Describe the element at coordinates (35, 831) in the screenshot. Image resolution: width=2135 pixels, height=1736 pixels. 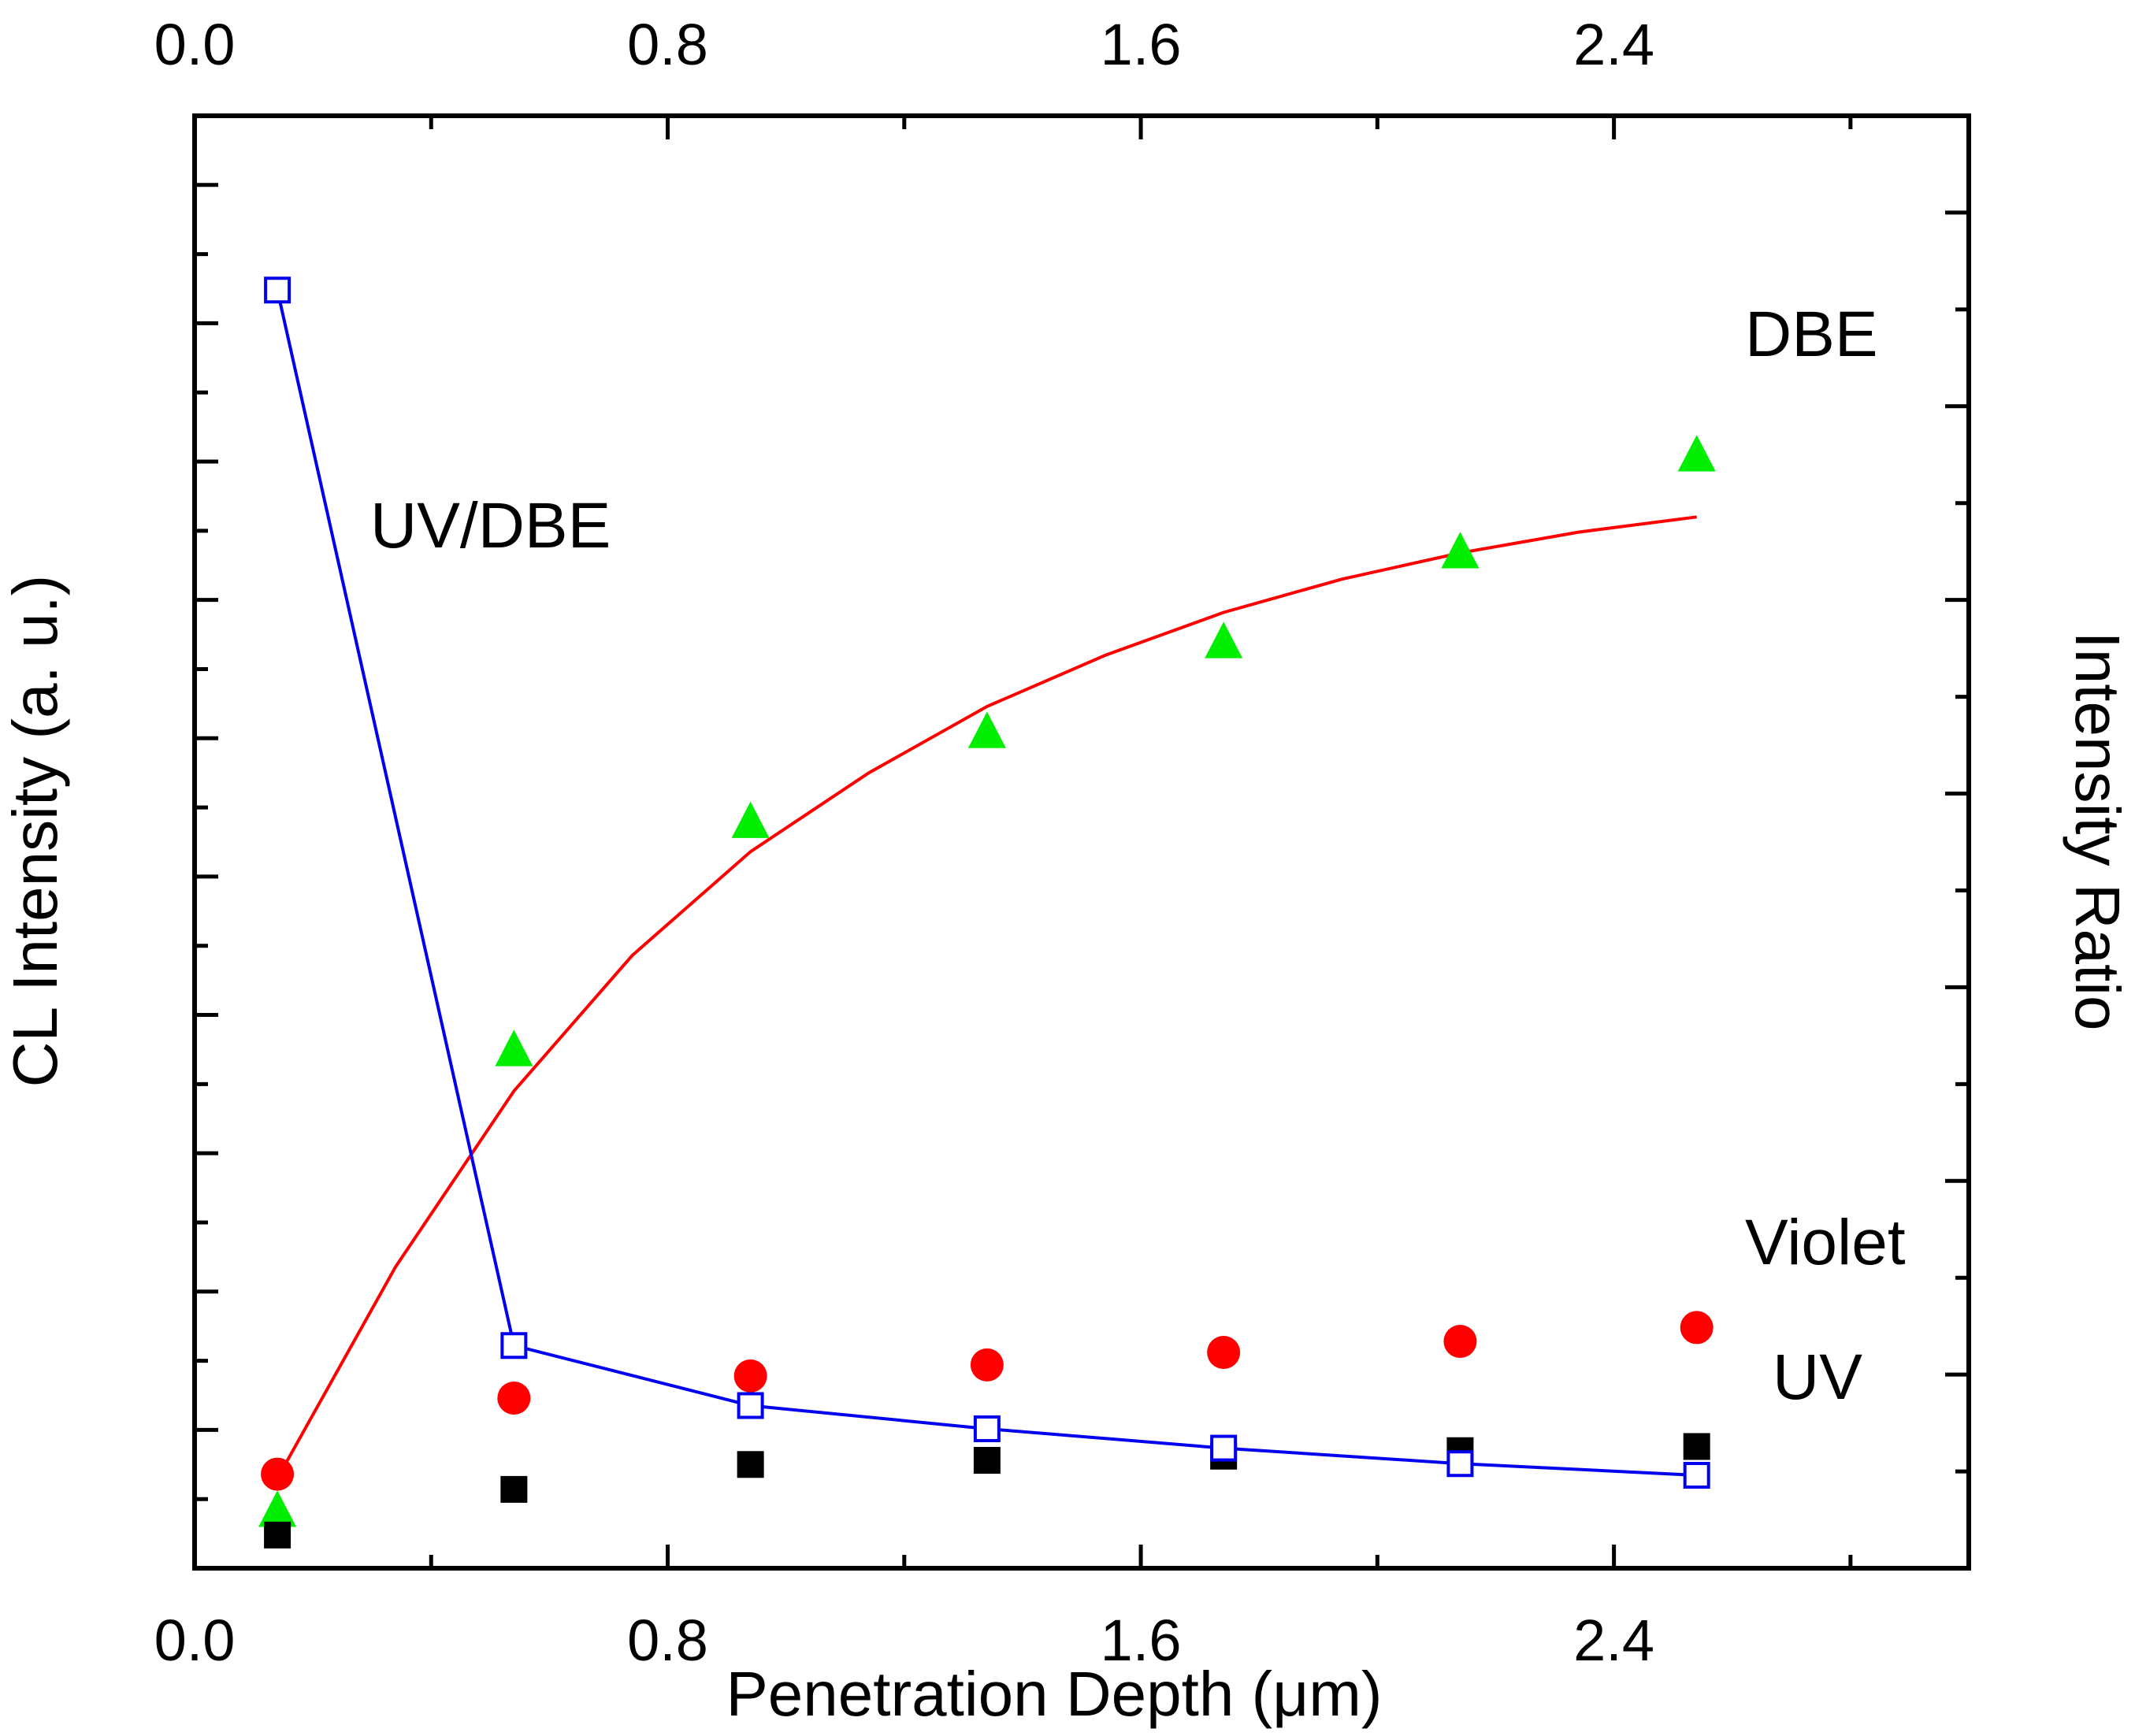
I see `y-axis-title-left: CL Intensity (a. u.)` at that location.